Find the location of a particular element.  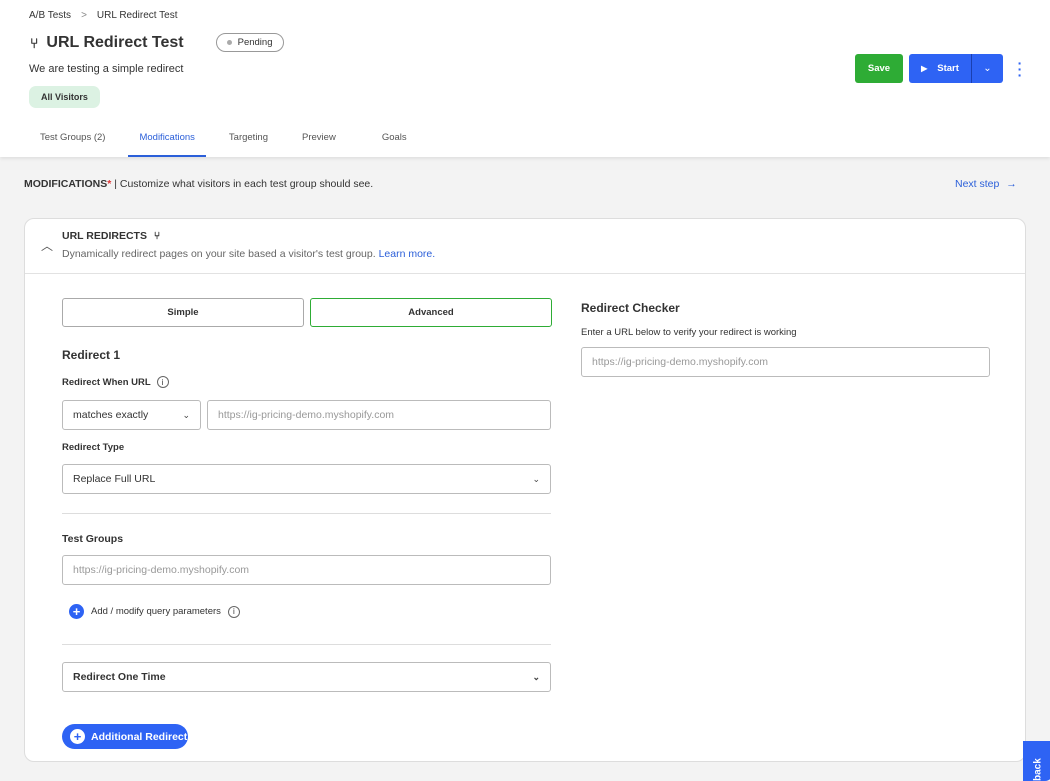

additional-redirect-button: + Additional Redirect is located at coordinates (125, 736).